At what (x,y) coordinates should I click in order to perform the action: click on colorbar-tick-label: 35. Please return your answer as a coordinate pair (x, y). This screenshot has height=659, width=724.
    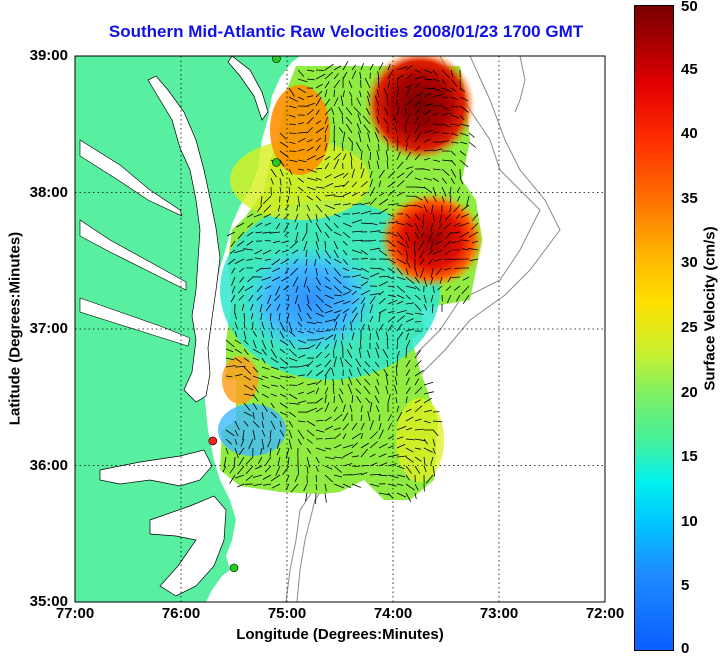
    Looking at the image, I should click on (689, 198).